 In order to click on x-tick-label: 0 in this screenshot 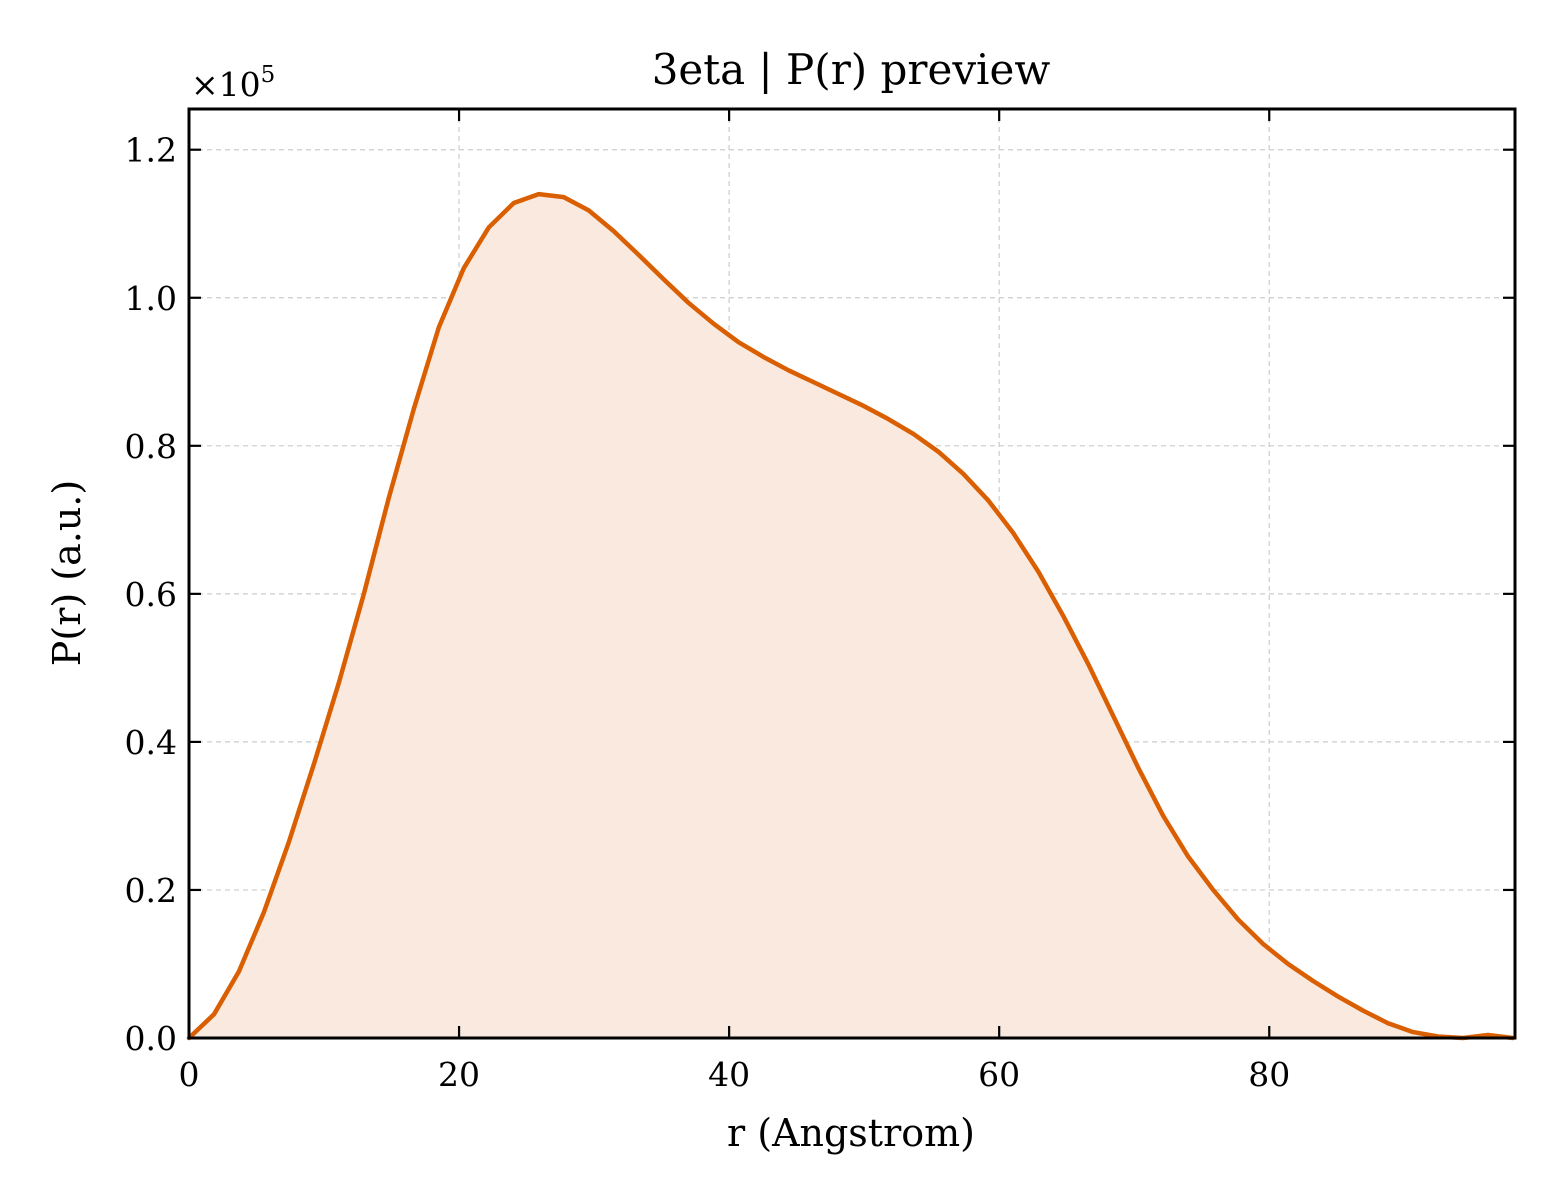, I will do `click(189, 1074)`.